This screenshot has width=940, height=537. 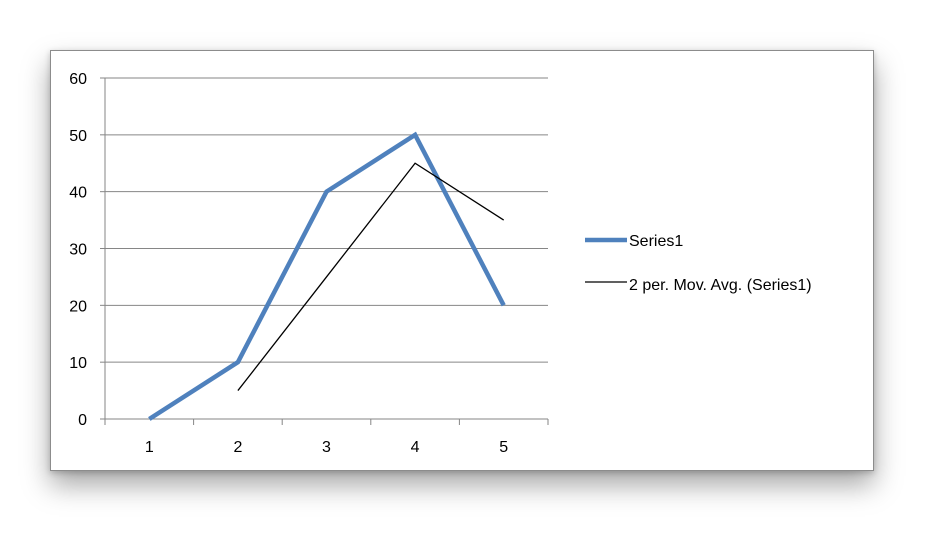 What do you see at coordinates (78, 306) in the screenshot?
I see `y-tick-label: 20` at bounding box center [78, 306].